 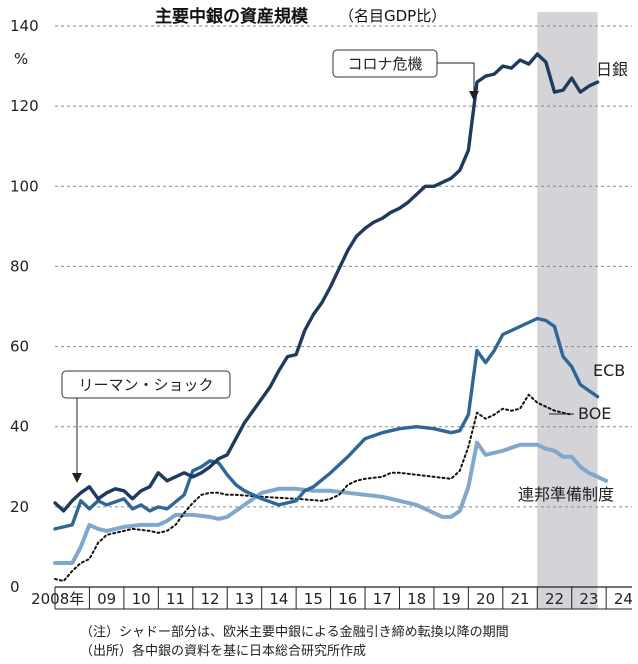 What do you see at coordinates (209, 599) in the screenshot?
I see `x-tick-label: 12` at bounding box center [209, 599].